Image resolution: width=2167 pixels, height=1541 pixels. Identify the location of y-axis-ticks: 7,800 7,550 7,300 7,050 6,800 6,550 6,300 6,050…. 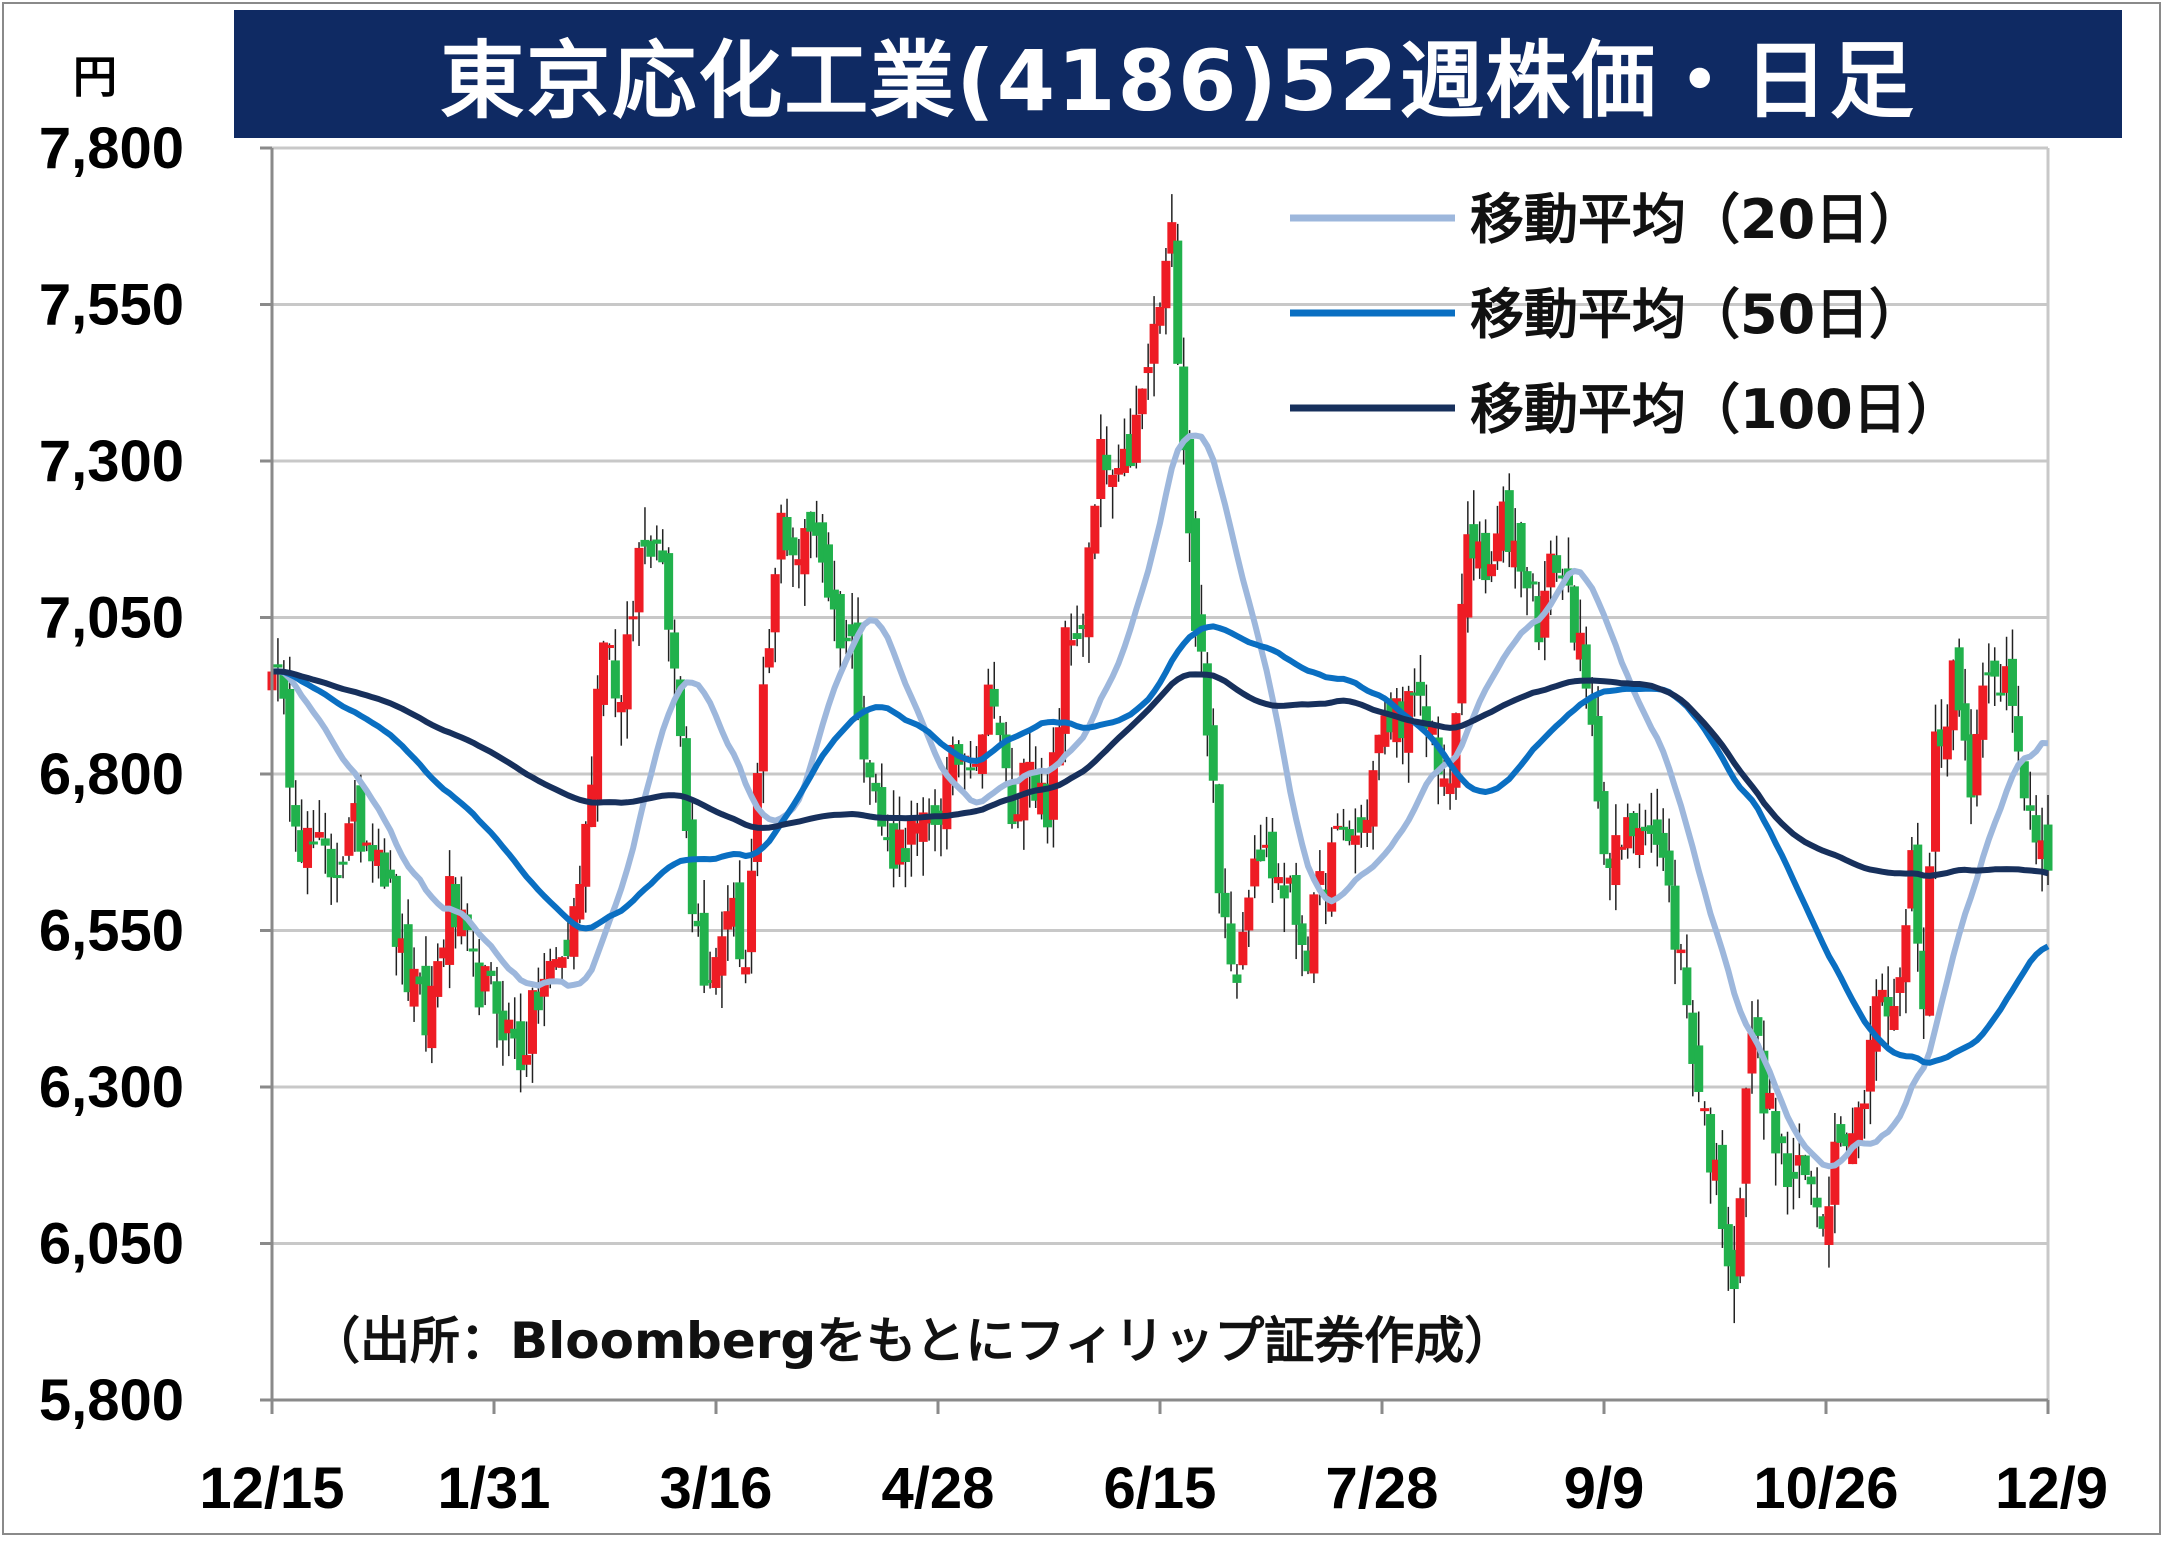
(155, 774).